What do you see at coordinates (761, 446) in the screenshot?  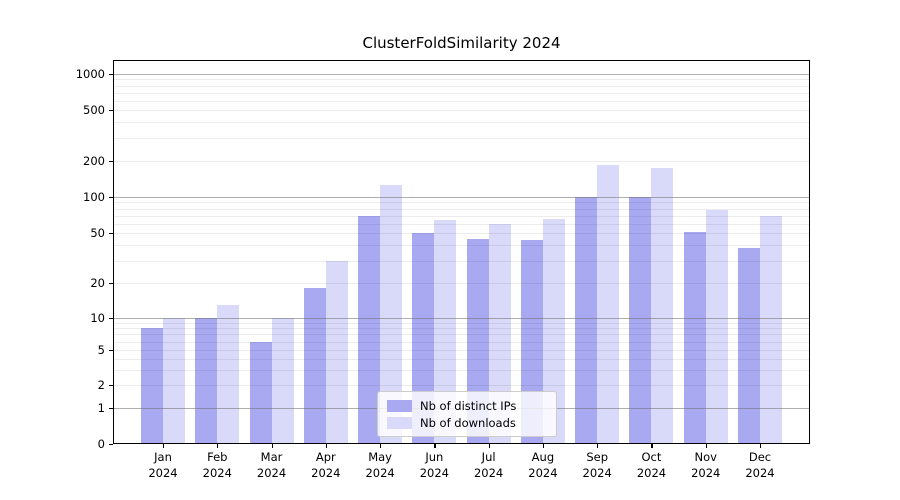 I see `xtick-mark-dec` at bounding box center [761, 446].